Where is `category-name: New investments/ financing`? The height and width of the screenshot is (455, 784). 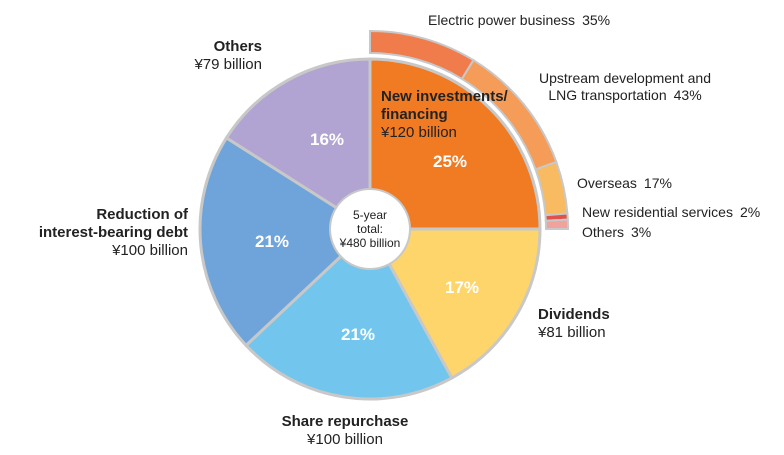
category-name: New investments/ financing is located at coordinates (444, 105).